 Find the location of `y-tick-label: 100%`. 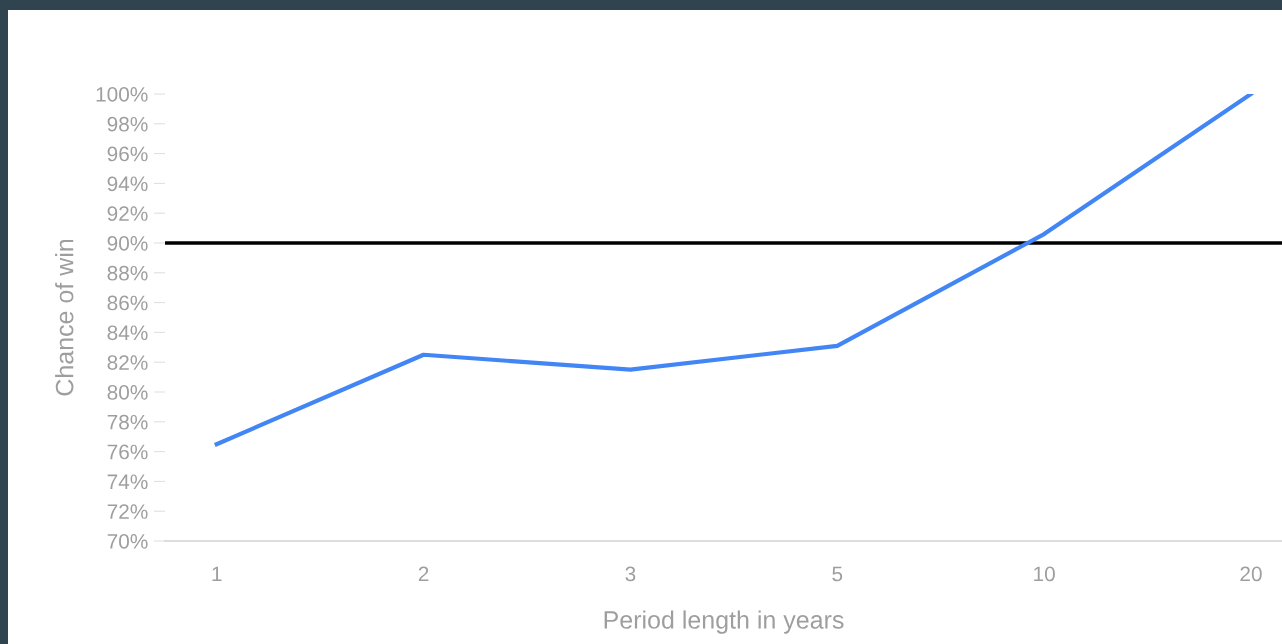

y-tick-label: 100% is located at coordinates (122, 94).